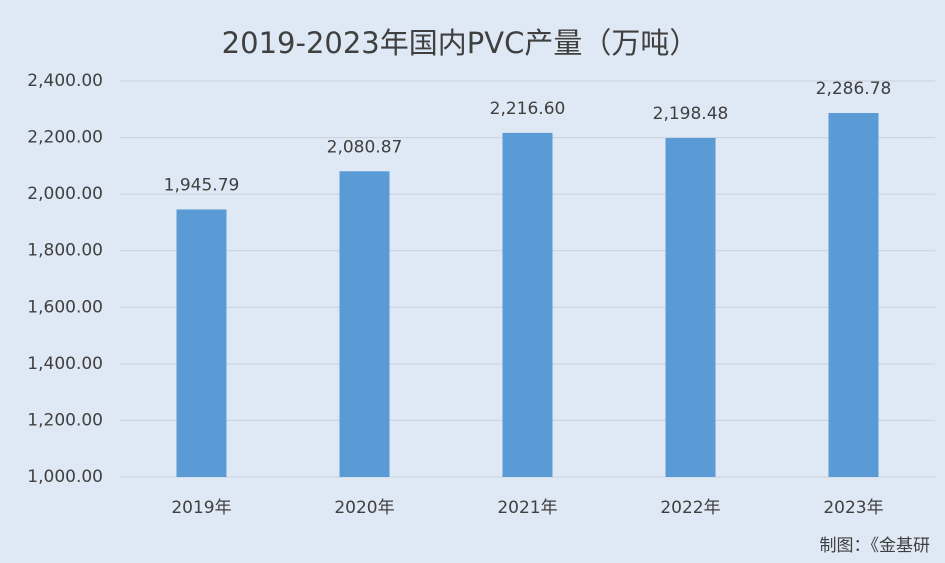  Describe the element at coordinates (875, 546) in the screenshot. I see `source-note: 制图：《金基研` at that location.